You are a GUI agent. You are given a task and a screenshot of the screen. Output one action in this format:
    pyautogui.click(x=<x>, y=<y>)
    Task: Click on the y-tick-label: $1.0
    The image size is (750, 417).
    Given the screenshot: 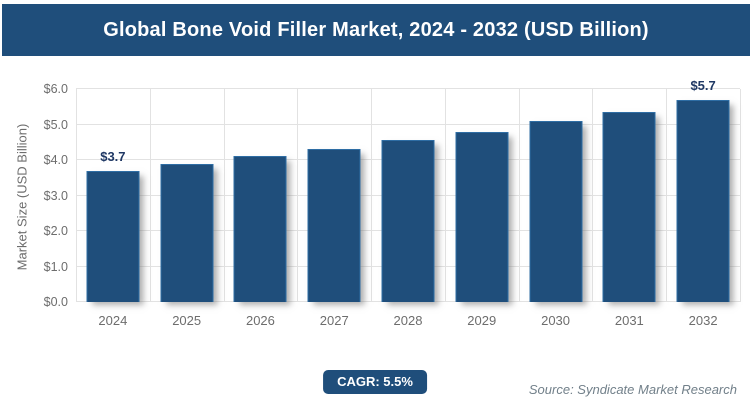 What is the action you would take?
    pyautogui.click(x=55, y=266)
    